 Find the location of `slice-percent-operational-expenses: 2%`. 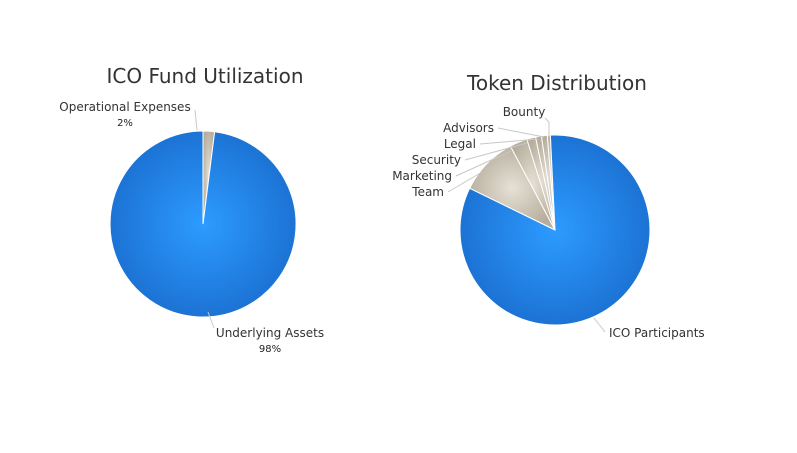

slice-percent-operational-expenses: 2% is located at coordinates (125, 123).